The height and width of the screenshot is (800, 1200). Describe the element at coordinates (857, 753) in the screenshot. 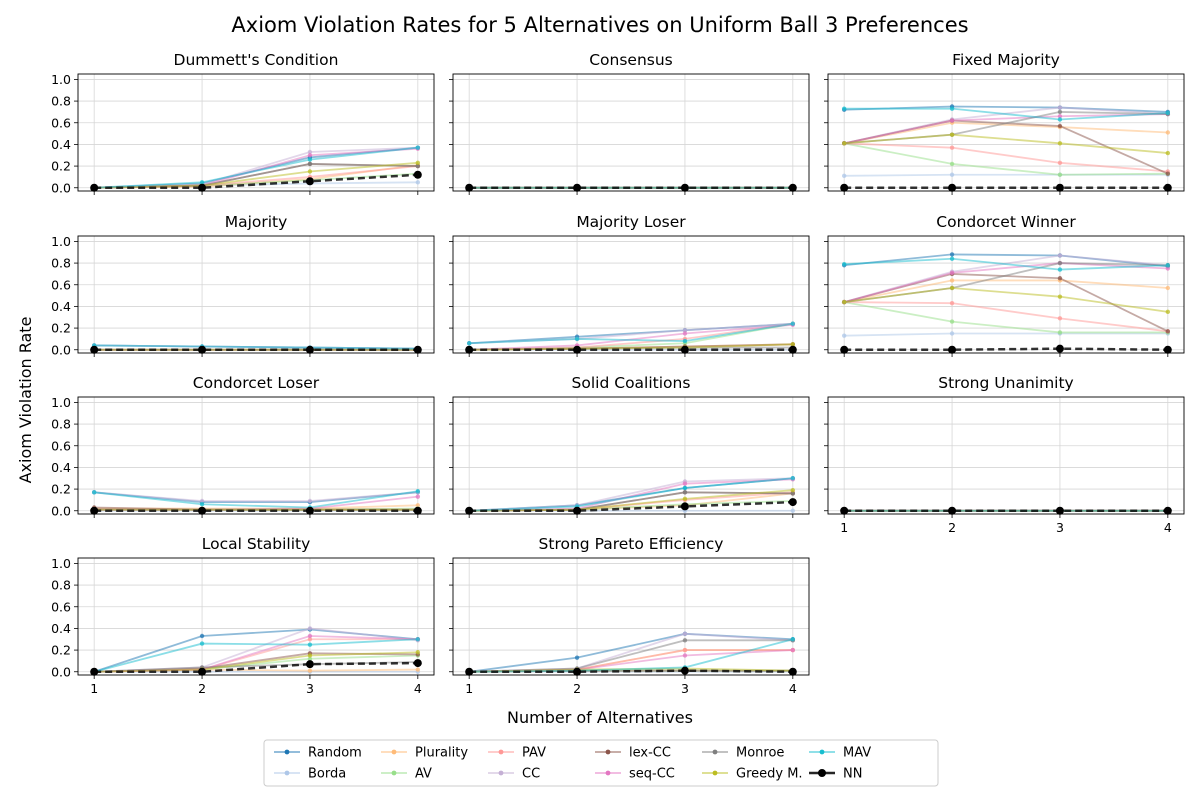

I see `legend-label: MAV` at that location.